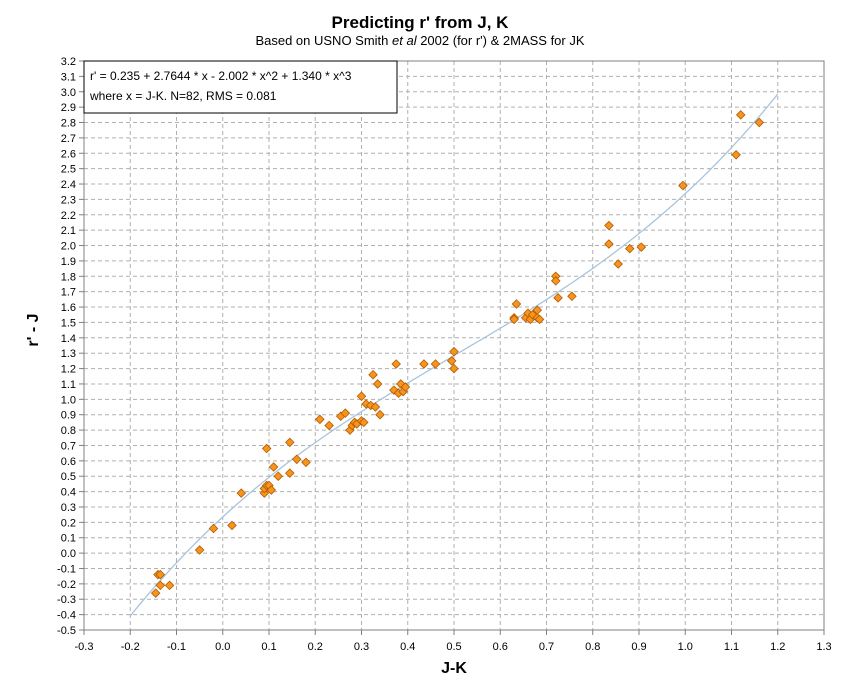 This screenshot has width=847, height=686. What do you see at coordinates (731, 647) in the screenshot?
I see `x-tick-label: 1.1` at bounding box center [731, 647].